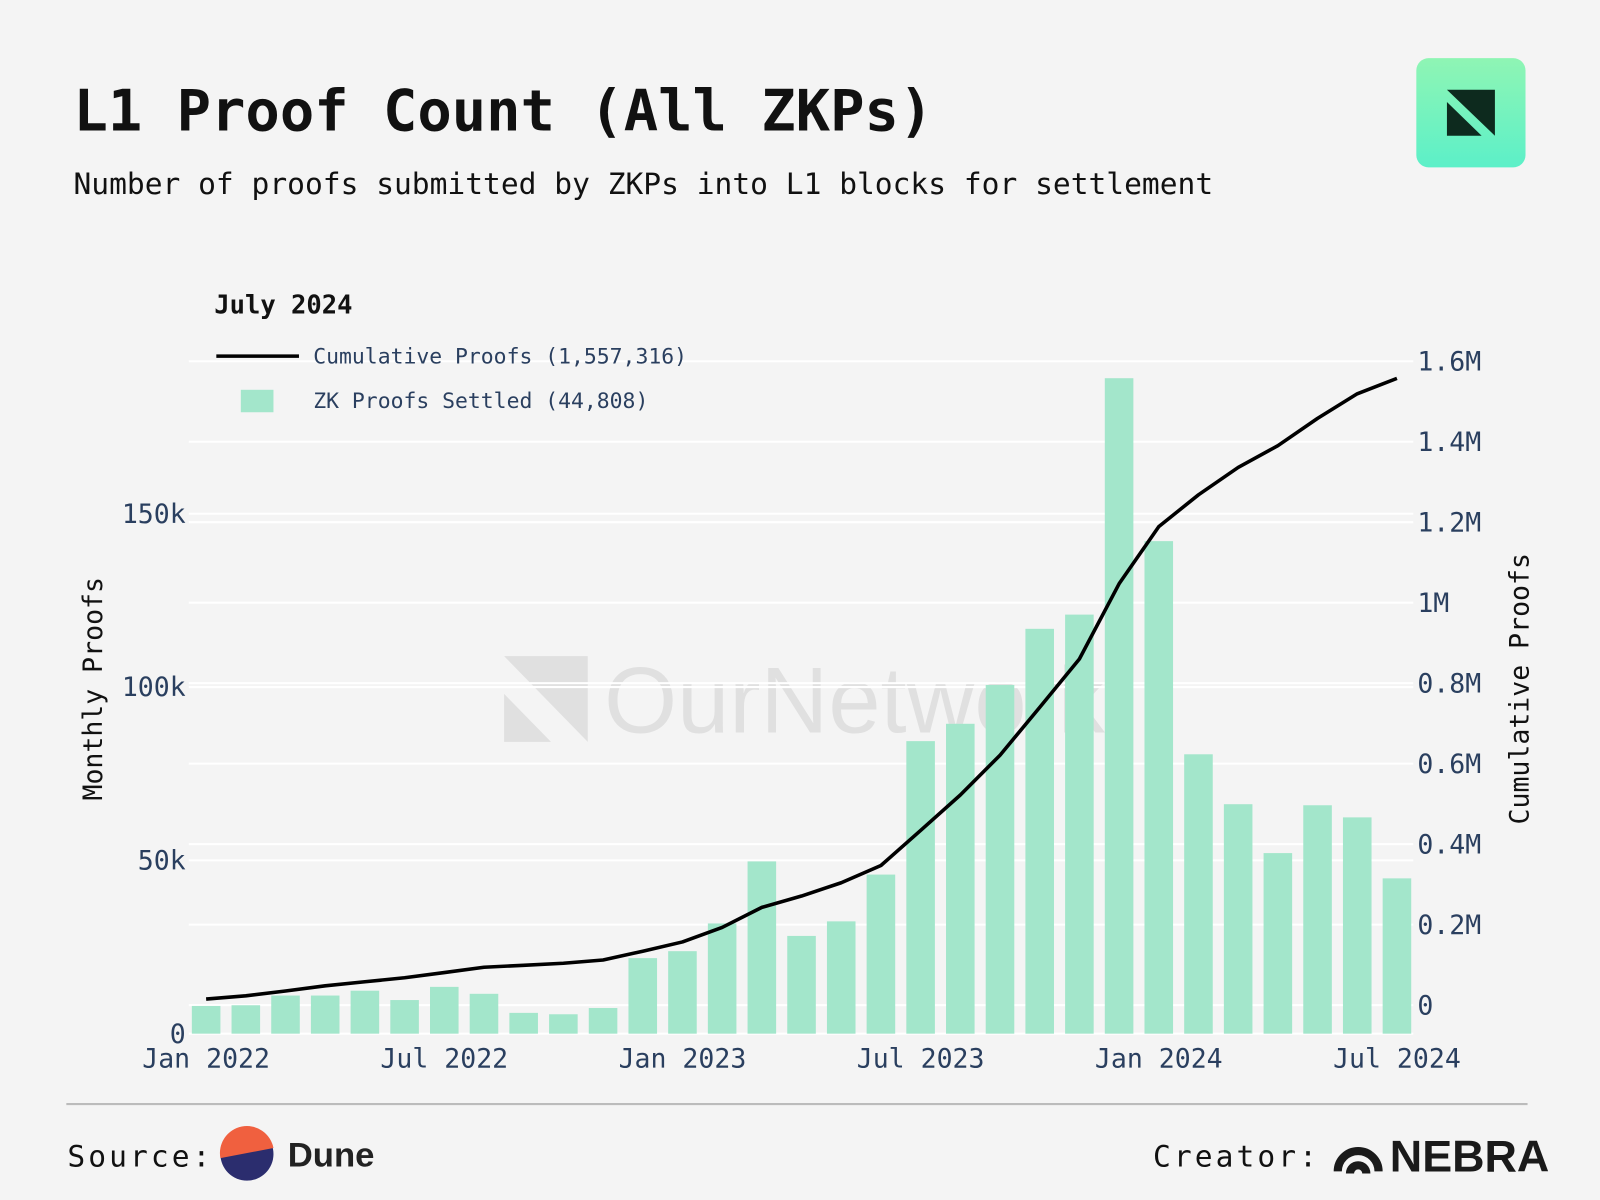  I want to click on creator-name: NEBRA, so click(1470, 1155).